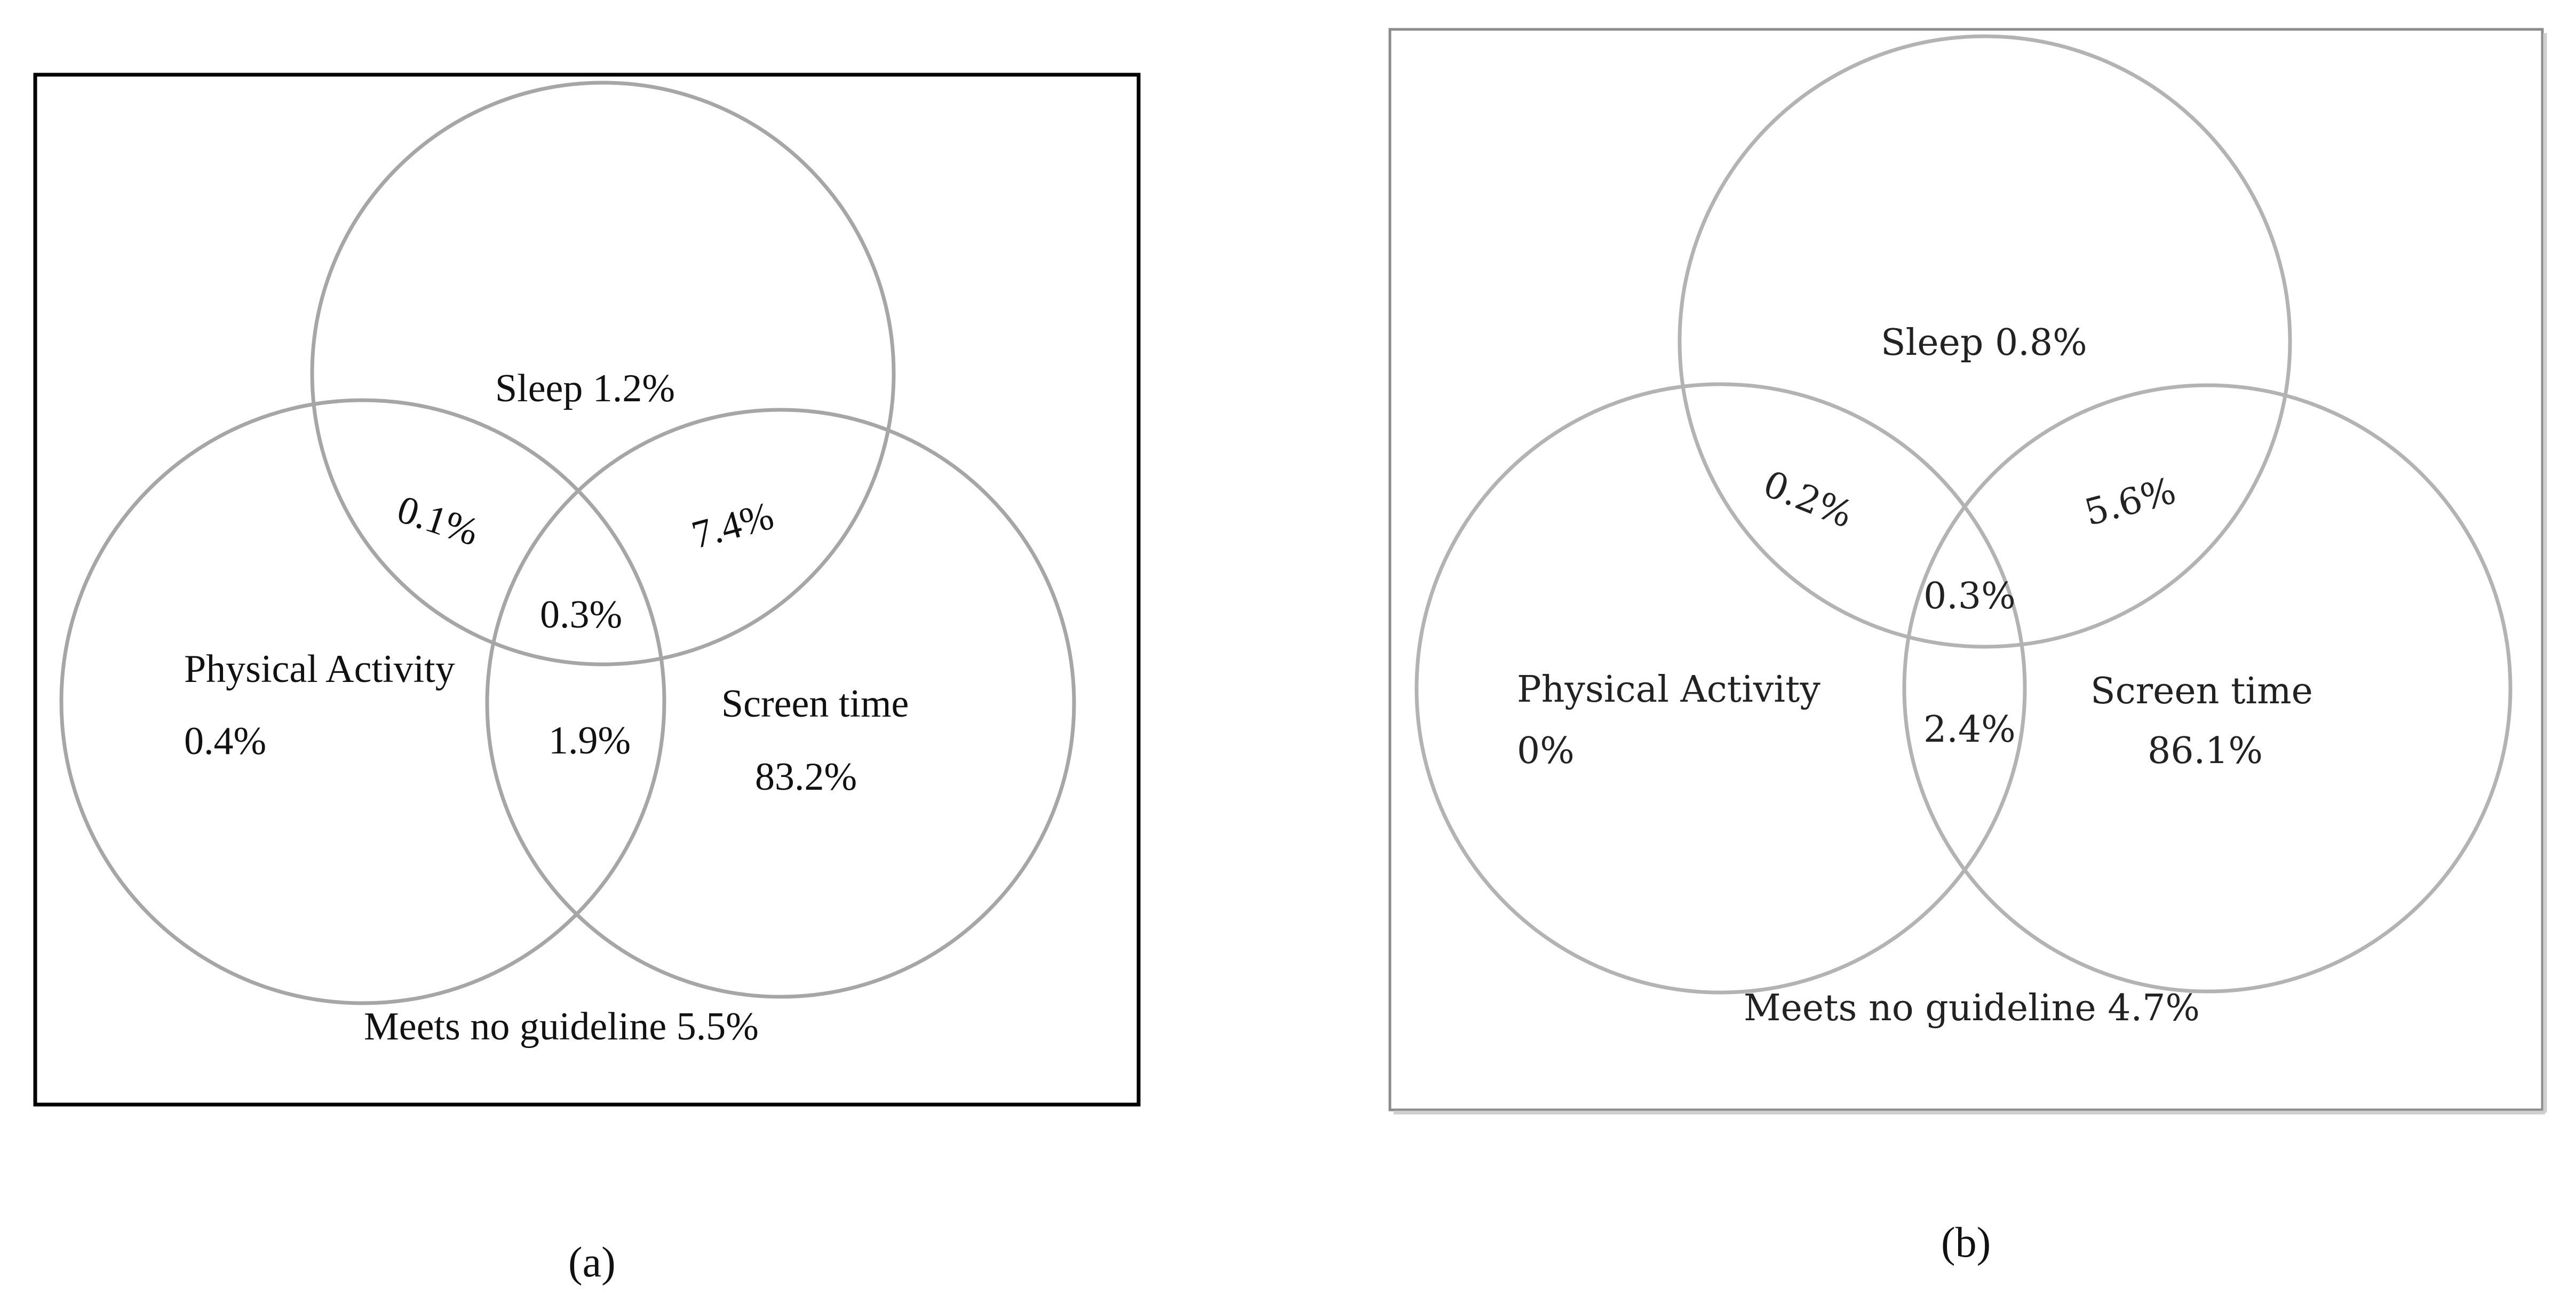 This screenshot has height=1302, width=2576. I want to click on panel-a-no-guideline-label: Meets no guideline 5.5%, so click(561, 1027).